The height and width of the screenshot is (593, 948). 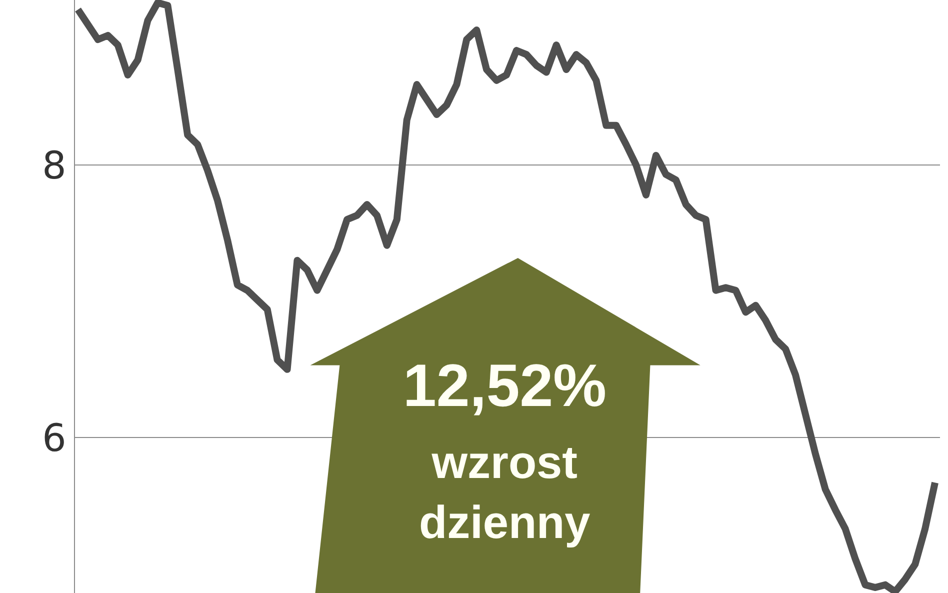 I want to click on y-tick-label: 8, so click(x=54, y=165).